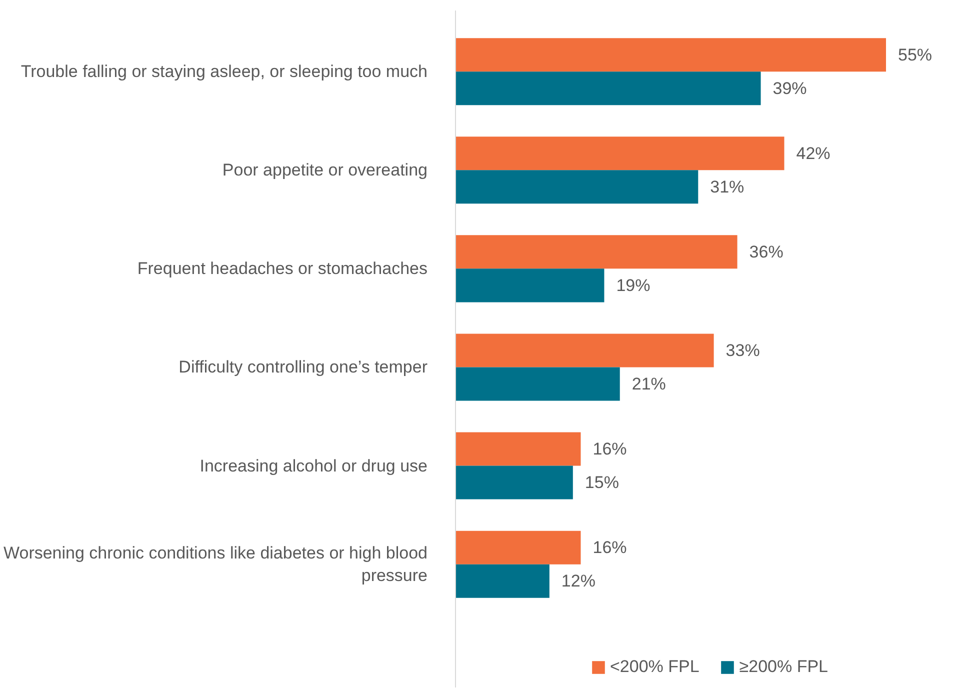 This screenshot has height=692, width=963. What do you see at coordinates (224, 72) in the screenshot?
I see `y-tick-label: Trouble falling or staying asleep, or sleeping too much` at bounding box center [224, 72].